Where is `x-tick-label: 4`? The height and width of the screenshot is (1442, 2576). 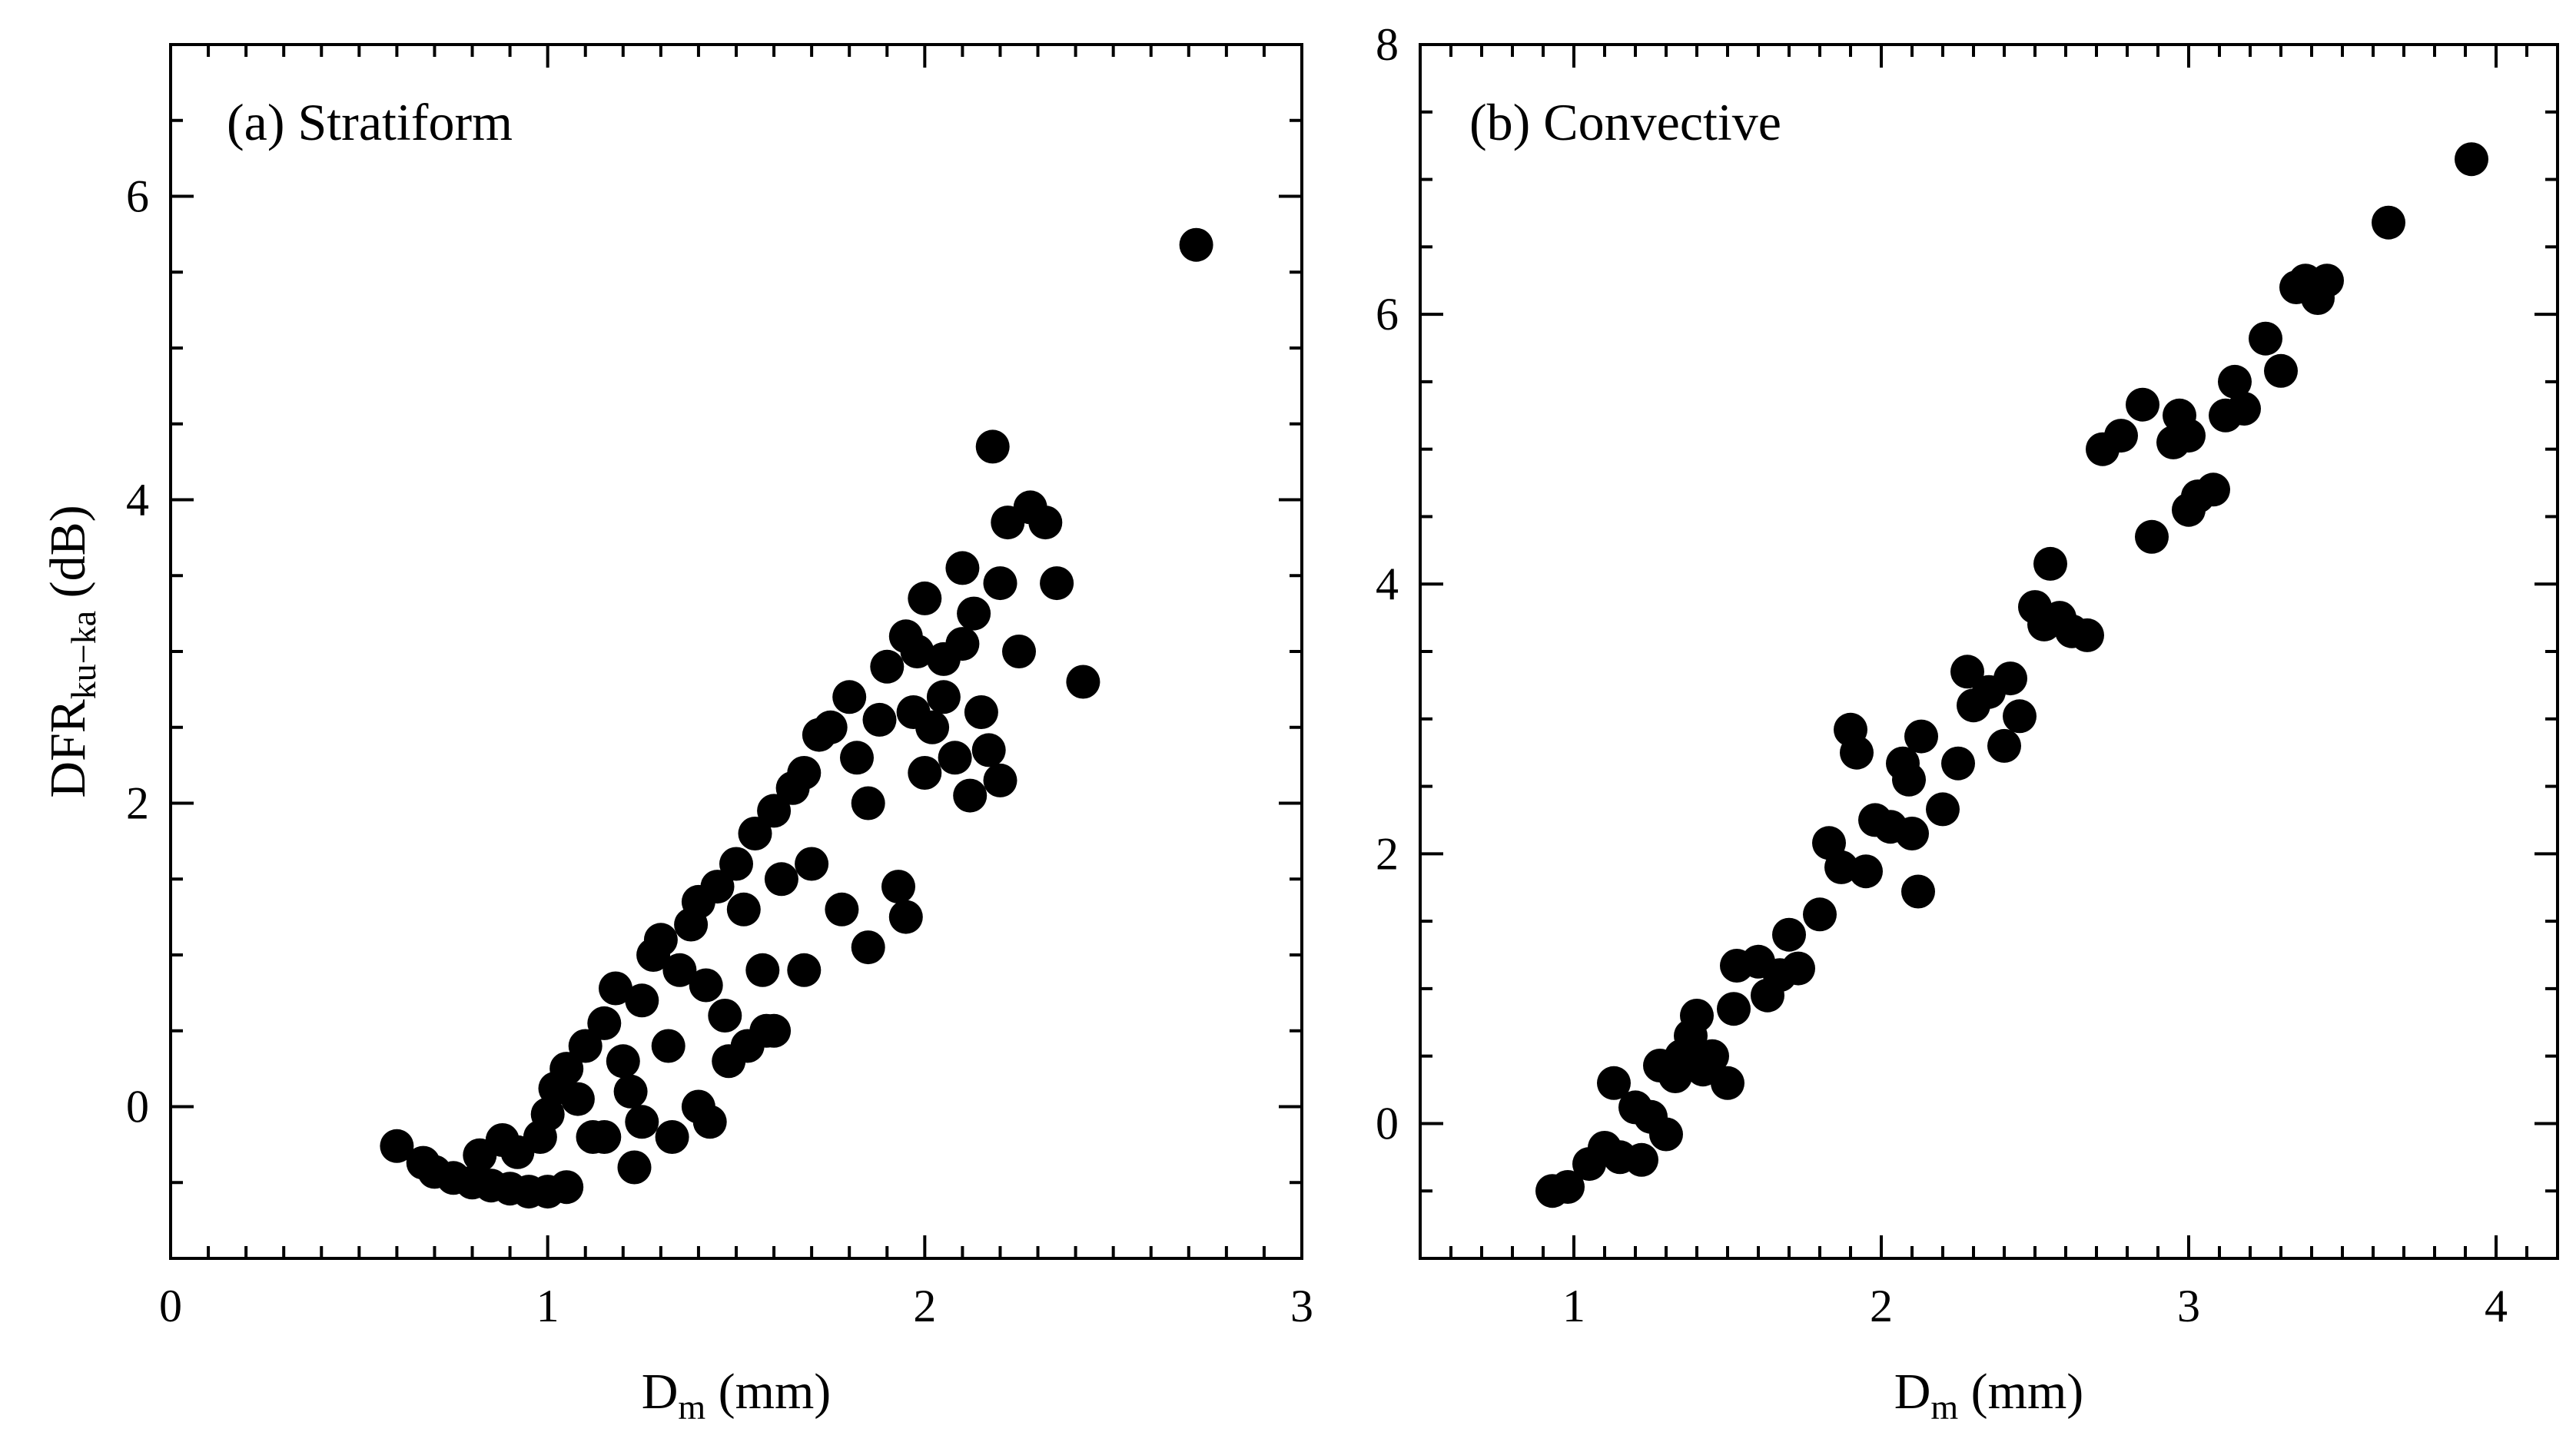 x-tick-label: 4 is located at coordinates (2496, 1306).